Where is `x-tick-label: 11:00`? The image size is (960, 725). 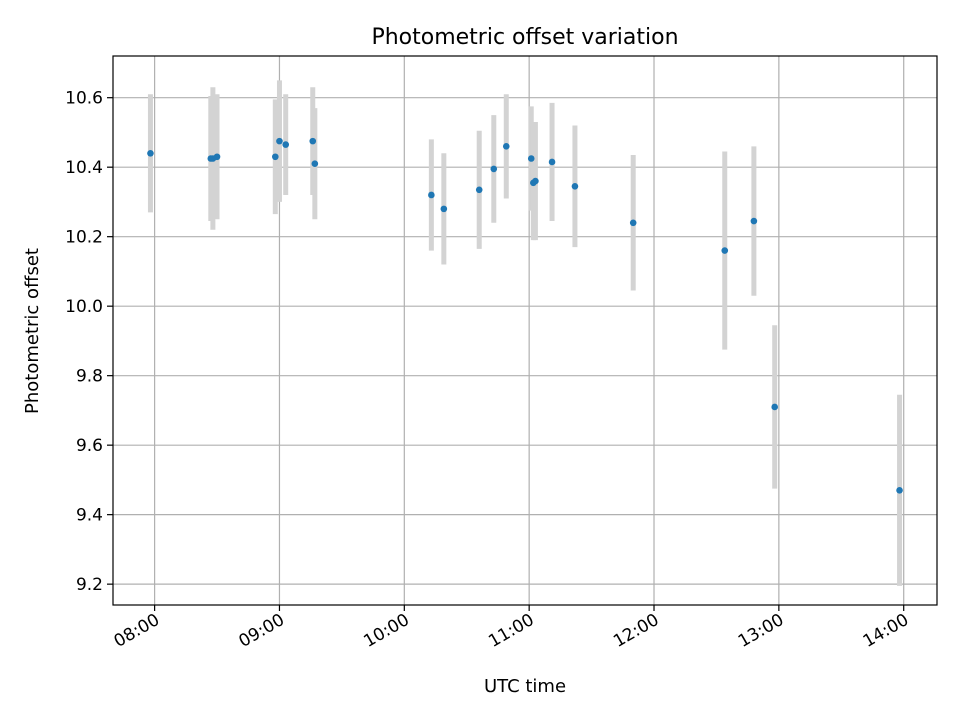
x-tick-label: 11:00 is located at coordinates (511, 631).